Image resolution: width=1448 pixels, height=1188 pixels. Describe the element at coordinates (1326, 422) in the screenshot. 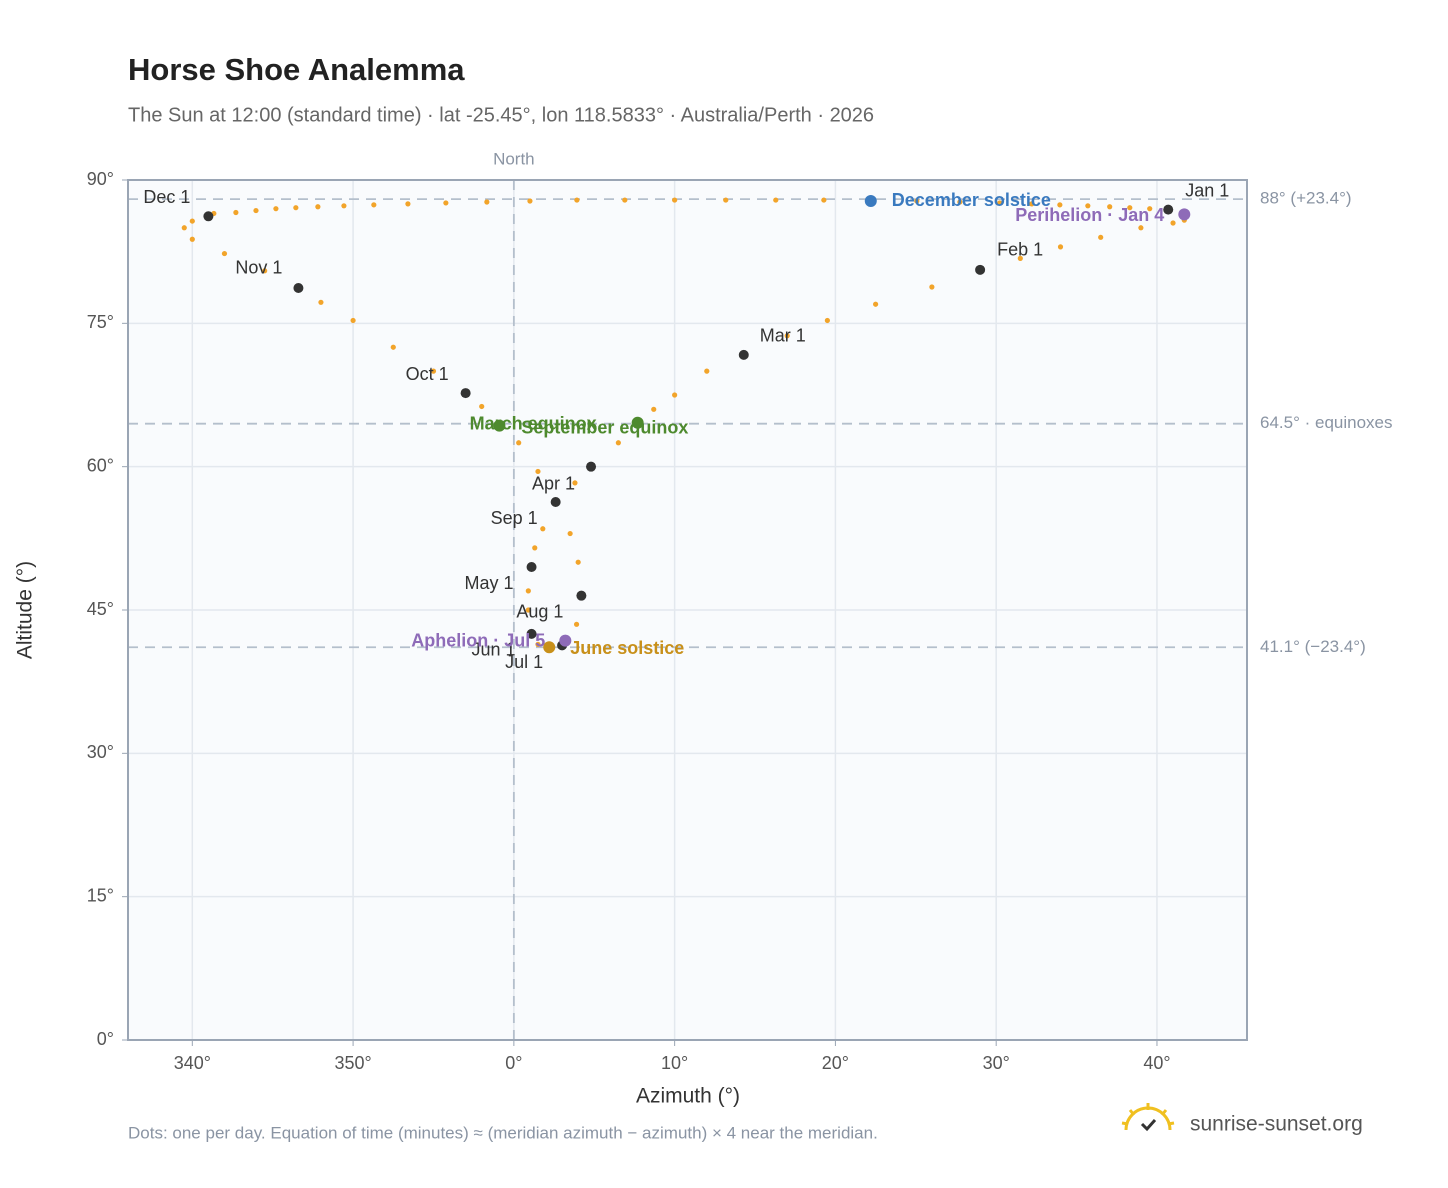

I see `reference-label: 64.5° · equinoxes` at that location.